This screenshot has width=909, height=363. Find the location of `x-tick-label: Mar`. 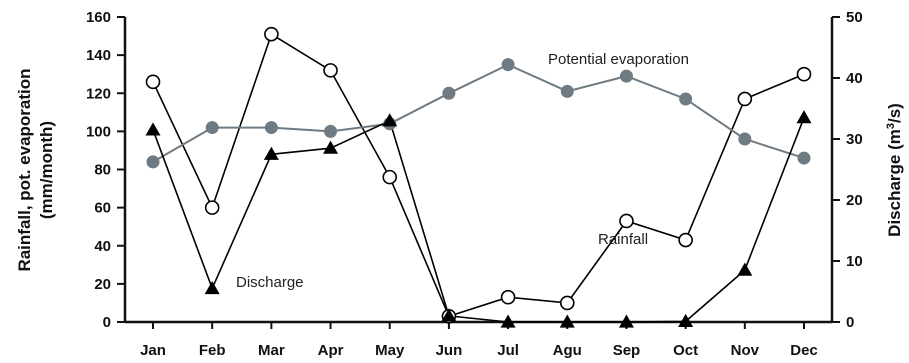

x-tick-label: Mar is located at coordinates (271, 350).